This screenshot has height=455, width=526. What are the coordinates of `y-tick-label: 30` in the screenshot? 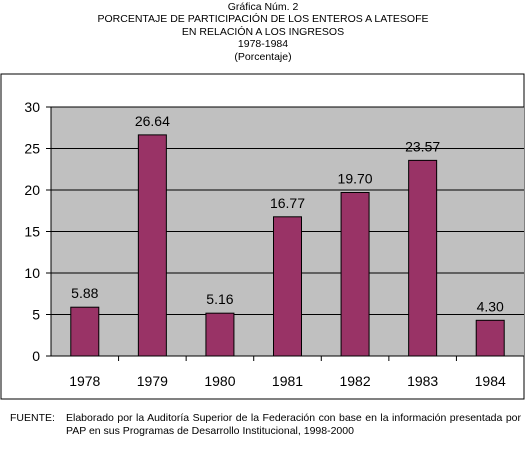 It's located at (32, 107).